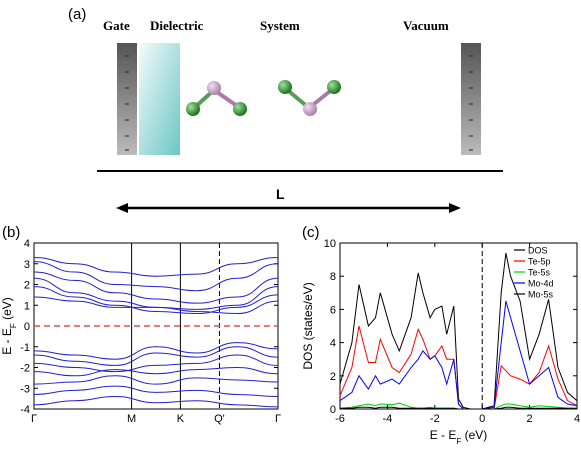 This screenshot has width=581, height=449. What do you see at coordinates (577, 419) in the screenshot?
I see `dos-xtick-label: 4` at bounding box center [577, 419].